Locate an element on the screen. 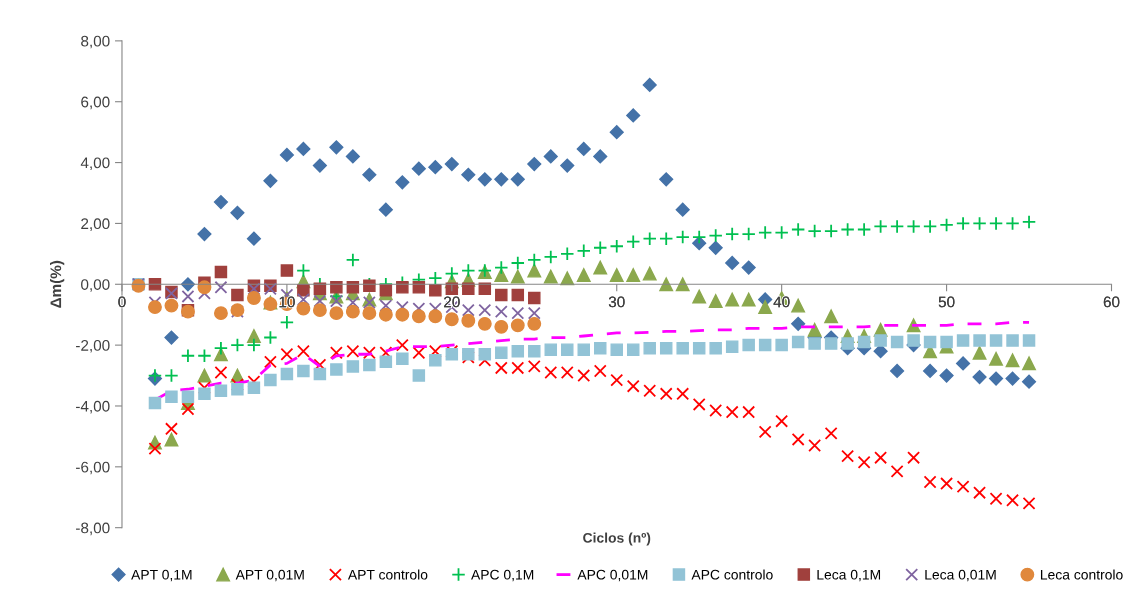 The width and height of the screenshot is (1140, 601). x-tick-label: 20 is located at coordinates (452, 302).